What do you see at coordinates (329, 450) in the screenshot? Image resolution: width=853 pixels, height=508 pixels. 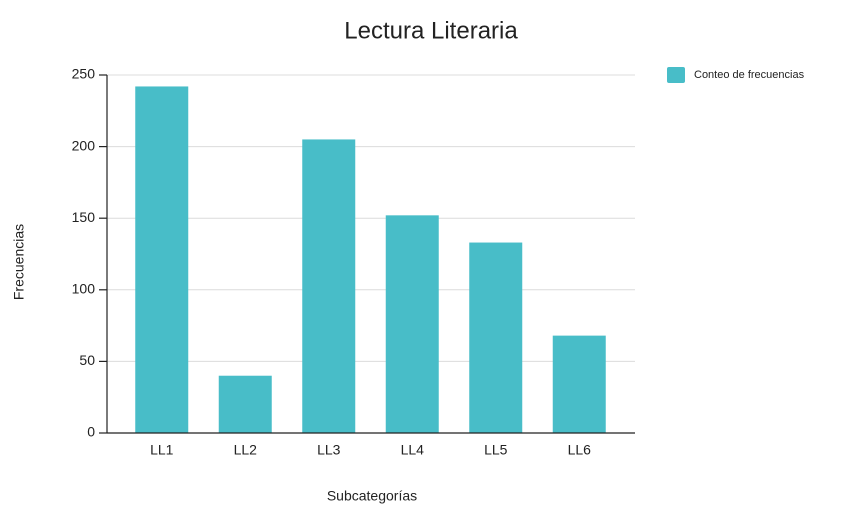 I see `x-tick-label: LL3` at bounding box center [329, 450].